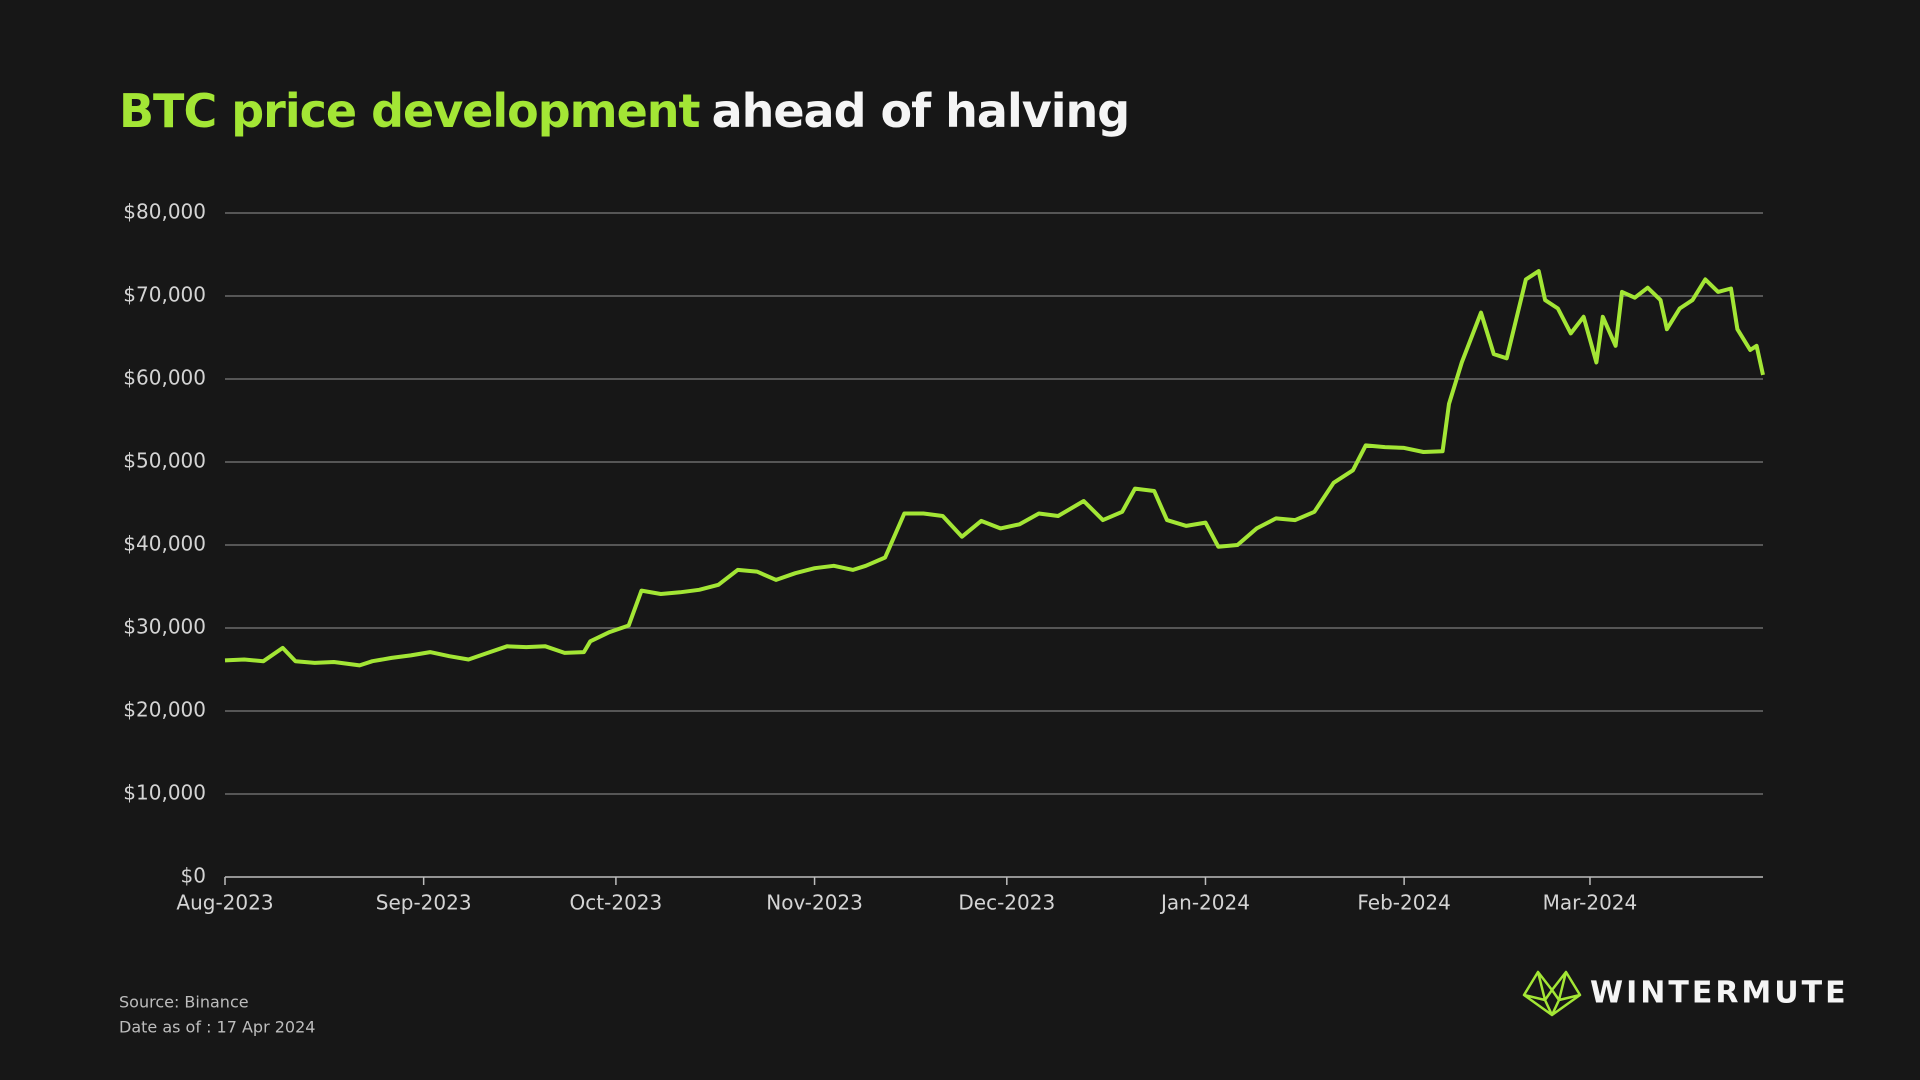 This screenshot has width=1920, height=1080. What do you see at coordinates (217, 1027) in the screenshot?
I see `date-note: Date as of : 17 Apr 2024` at bounding box center [217, 1027].